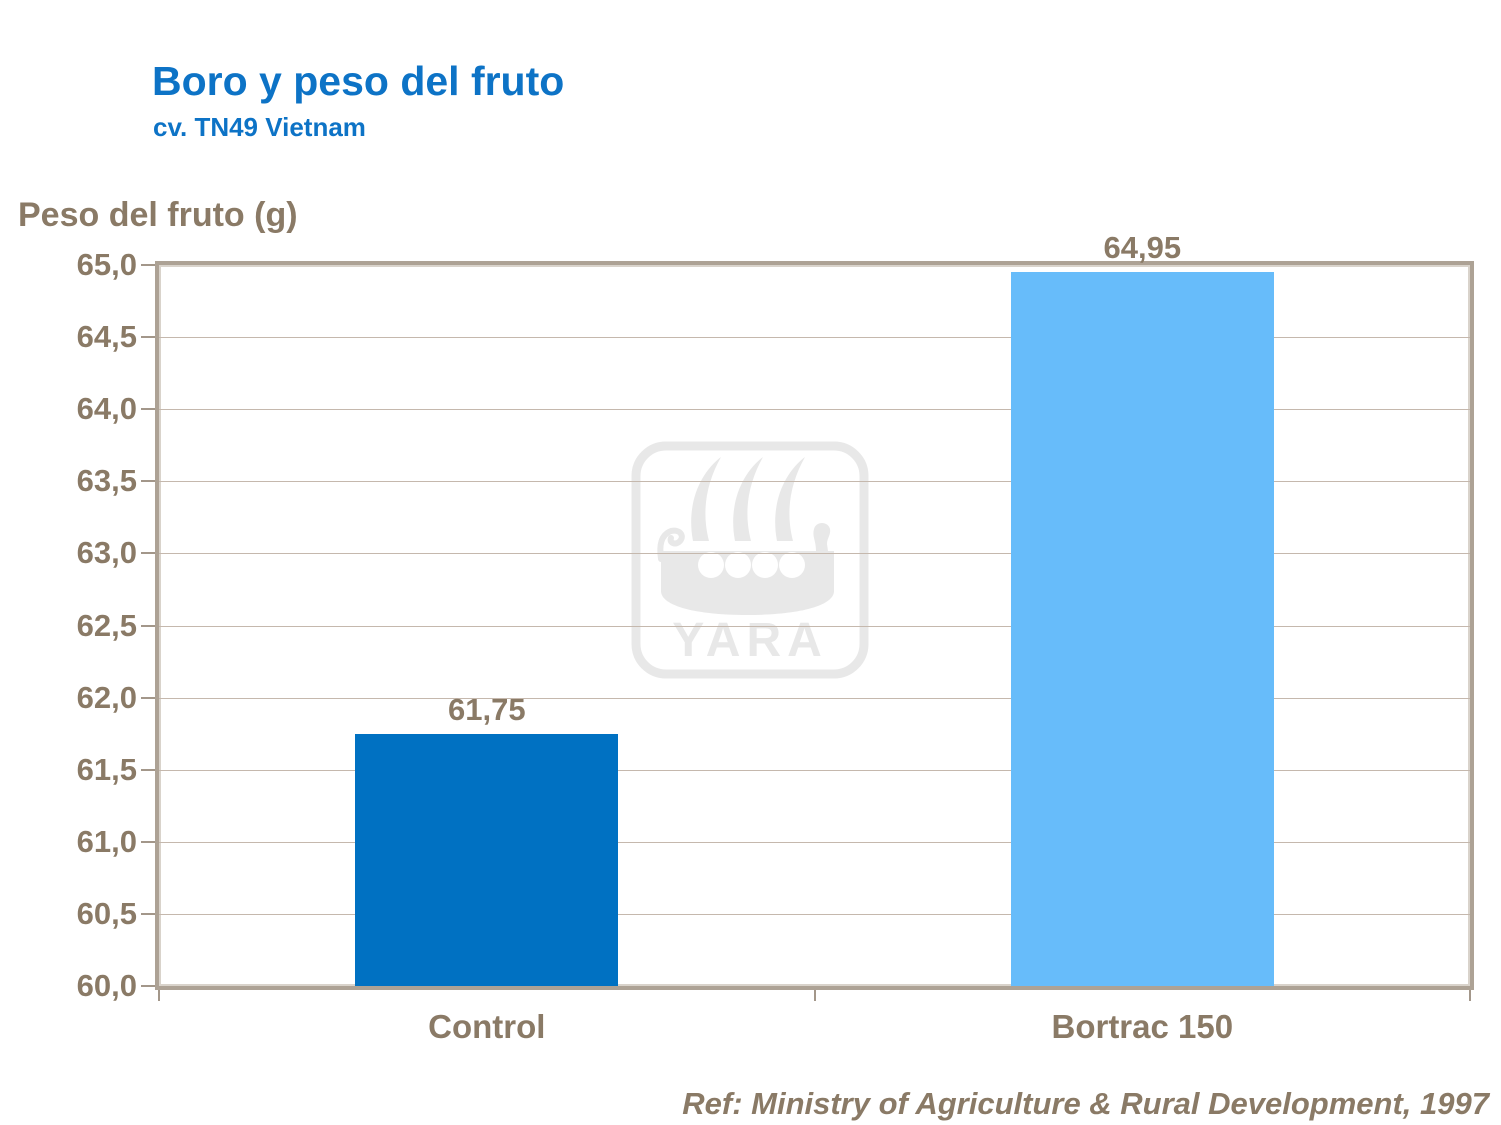 The height and width of the screenshot is (1125, 1501). What do you see at coordinates (106, 769) in the screenshot?
I see `y-tick-label: 61,5` at bounding box center [106, 769].